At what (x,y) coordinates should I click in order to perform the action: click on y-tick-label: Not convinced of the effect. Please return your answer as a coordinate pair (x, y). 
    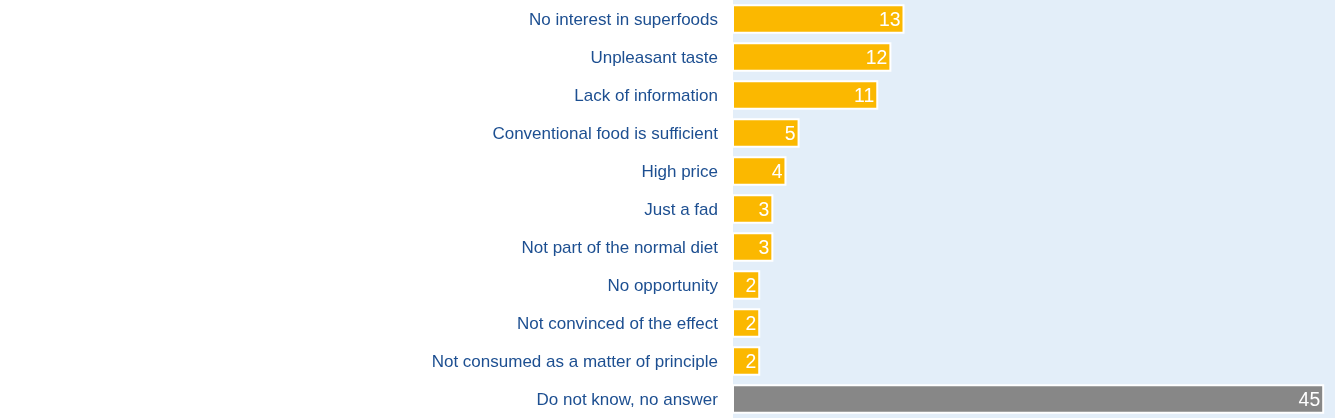
    Looking at the image, I should click on (618, 323).